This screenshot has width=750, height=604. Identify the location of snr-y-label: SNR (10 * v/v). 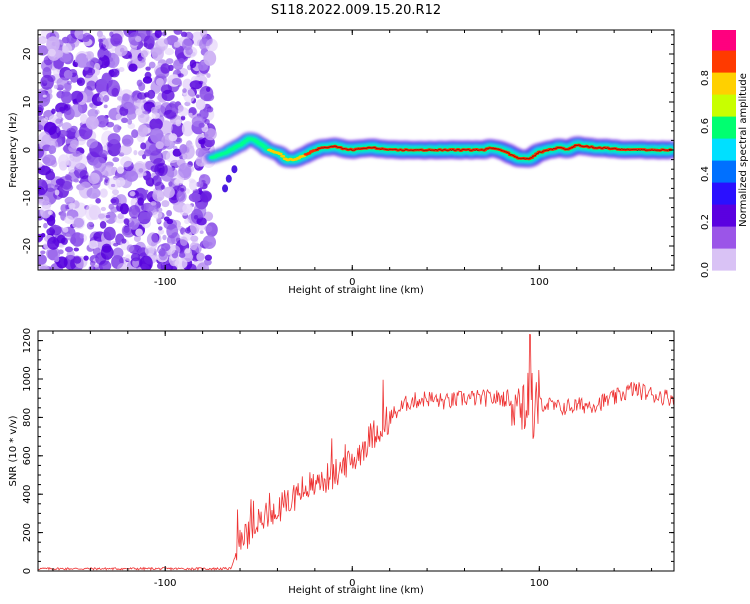
(13, 450).